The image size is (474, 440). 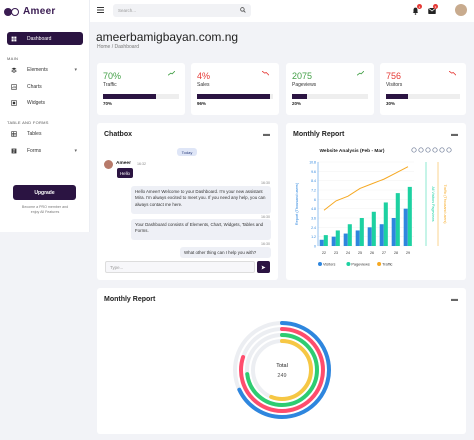 What do you see at coordinates (75, 150) in the screenshot?
I see `chevron-down-icon: ▾` at bounding box center [75, 150].